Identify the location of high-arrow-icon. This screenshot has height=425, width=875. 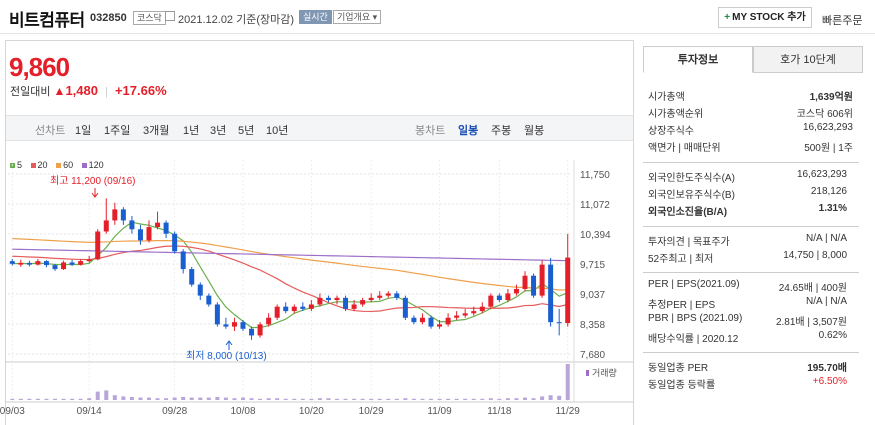
(95, 193).